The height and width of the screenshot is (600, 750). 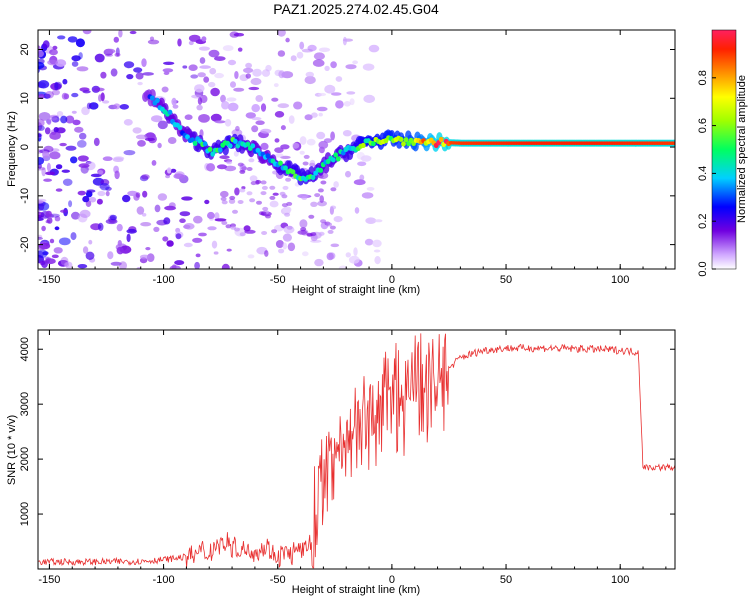 What do you see at coordinates (703, 173) in the screenshot?
I see `colorbar-tick-label: 0.4` at bounding box center [703, 173].